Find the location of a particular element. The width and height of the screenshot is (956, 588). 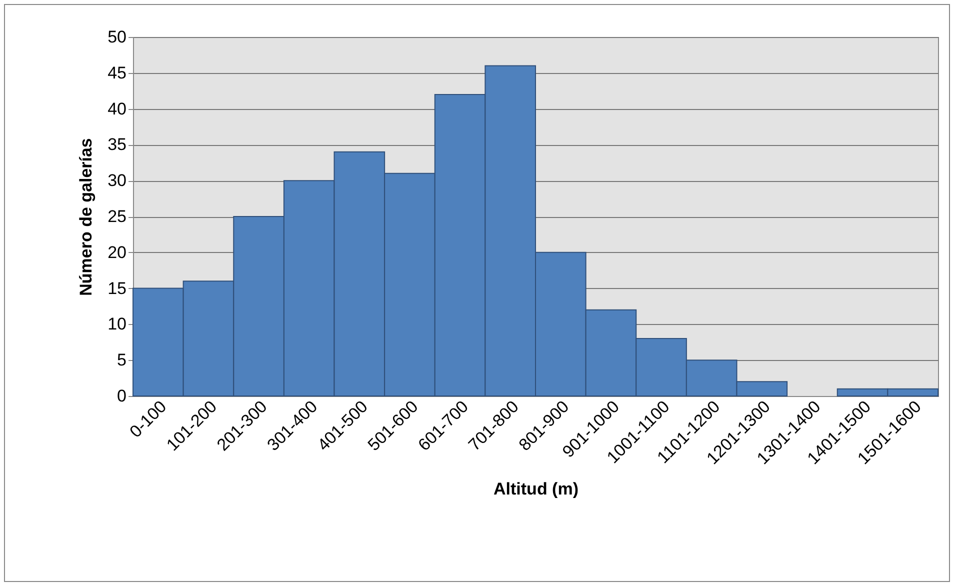

y-tick-label: 10 is located at coordinates (117, 324).